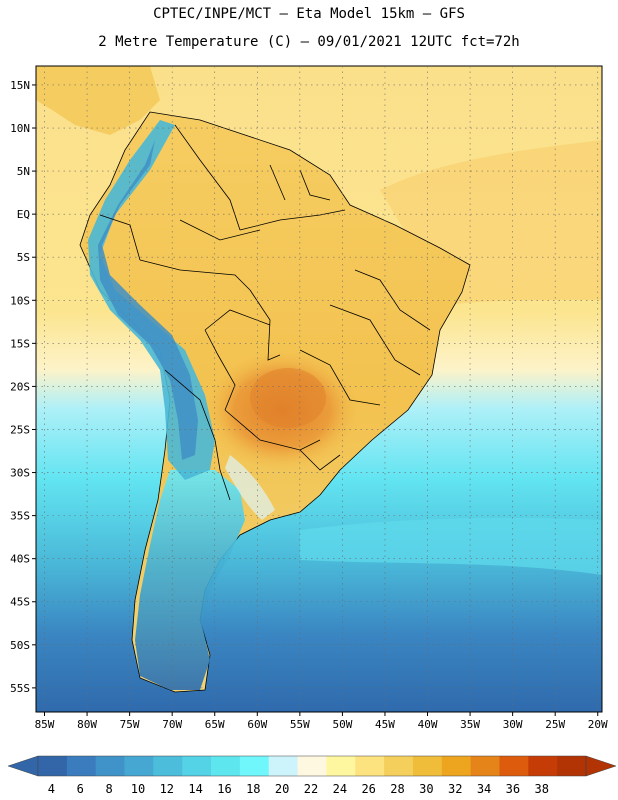 This screenshot has width=618, height=800. What do you see at coordinates (451, 546) in the screenshot?
I see `cold-ocean-swirl` at bounding box center [451, 546].